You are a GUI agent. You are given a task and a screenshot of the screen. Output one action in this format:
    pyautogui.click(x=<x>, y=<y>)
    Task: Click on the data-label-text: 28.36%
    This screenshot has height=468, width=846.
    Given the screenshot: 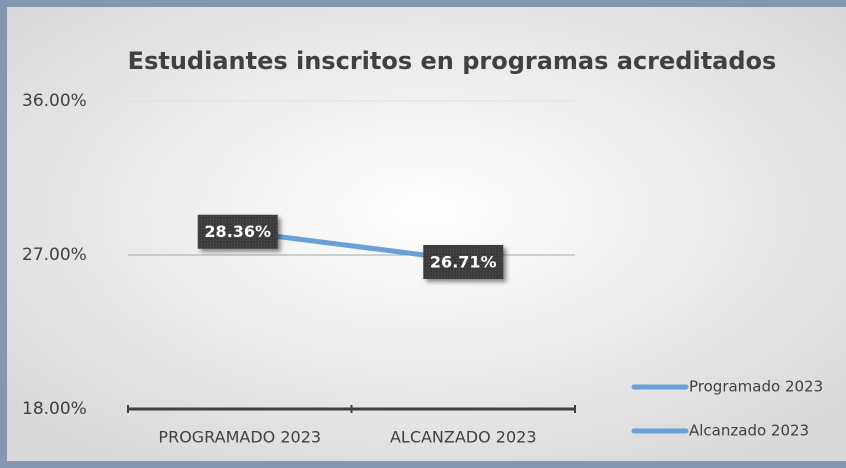 What is the action you would take?
    pyautogui.click(x=237, y=231)
    